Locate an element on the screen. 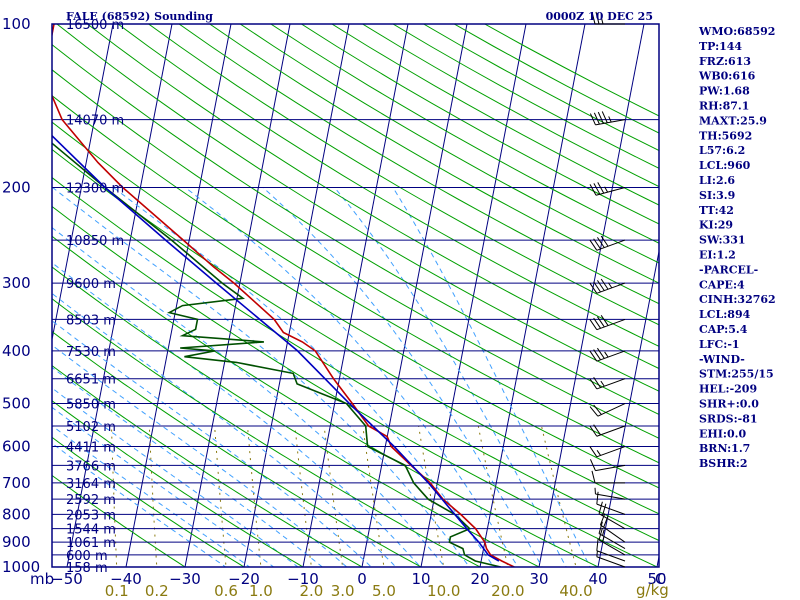  temperature-tick-label: −10 is located at coordinates (303, 579).